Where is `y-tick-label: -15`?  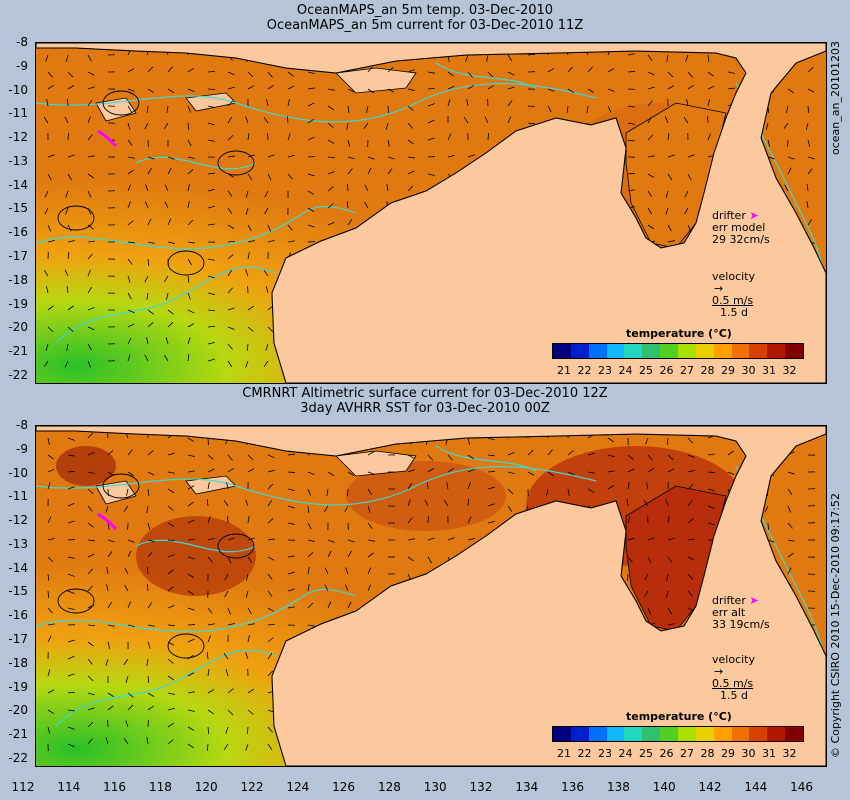 y-tick-label: -15 is located at coordinates (18, 208).